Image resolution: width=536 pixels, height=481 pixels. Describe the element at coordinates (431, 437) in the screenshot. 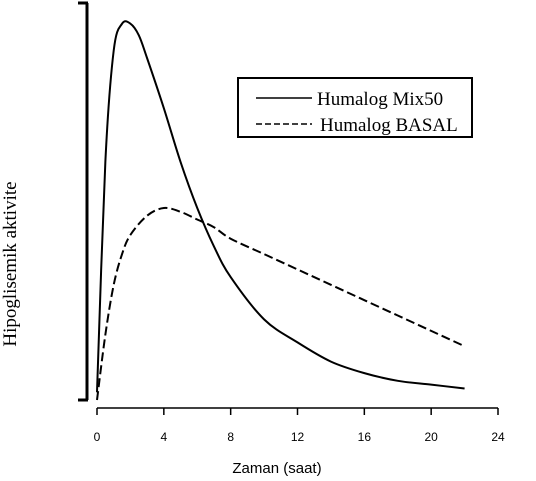

I see `x-tick-label: 20` at that location.